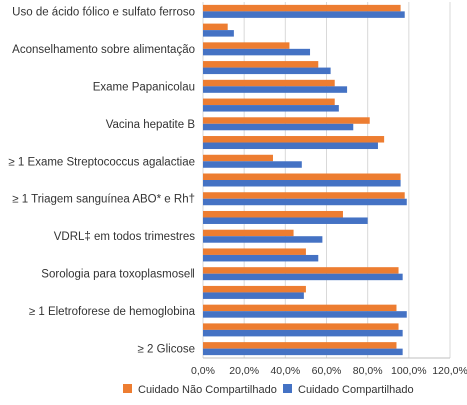  I want to click on category-label: Vacina hepatite B, so click(151, 125).